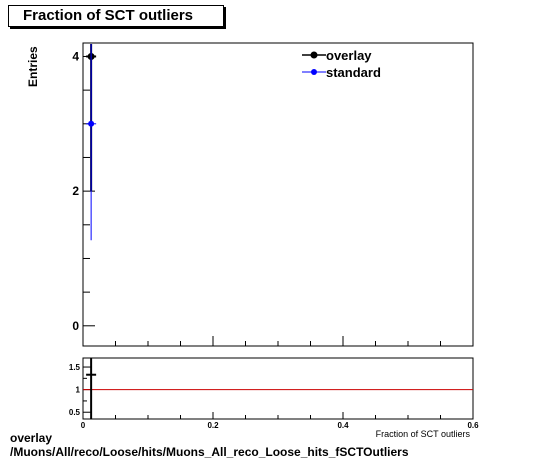 The width and height of the screenshot is (546, 462). I want to click on y-tick-label: 0, so click(75, 326).